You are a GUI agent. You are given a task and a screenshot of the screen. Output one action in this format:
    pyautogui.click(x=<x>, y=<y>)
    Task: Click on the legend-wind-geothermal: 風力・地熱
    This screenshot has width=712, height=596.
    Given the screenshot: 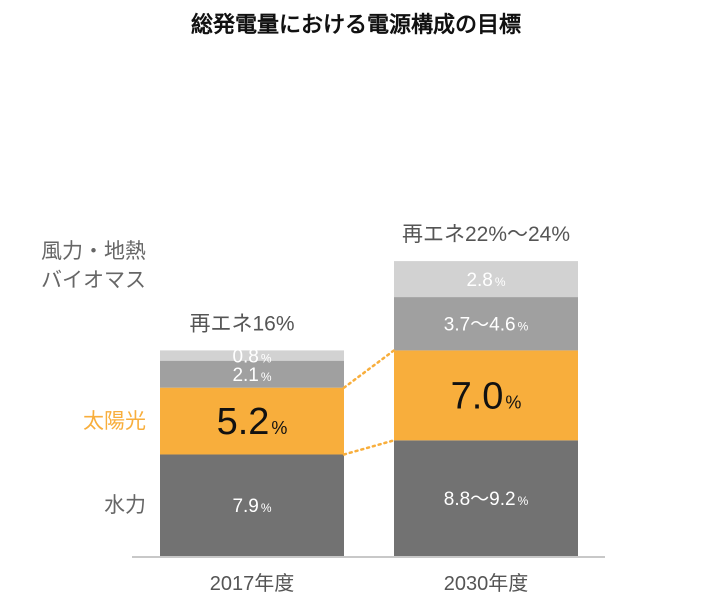 What is the action you would take?
    pyautogui.click(x=93, y=251)
    